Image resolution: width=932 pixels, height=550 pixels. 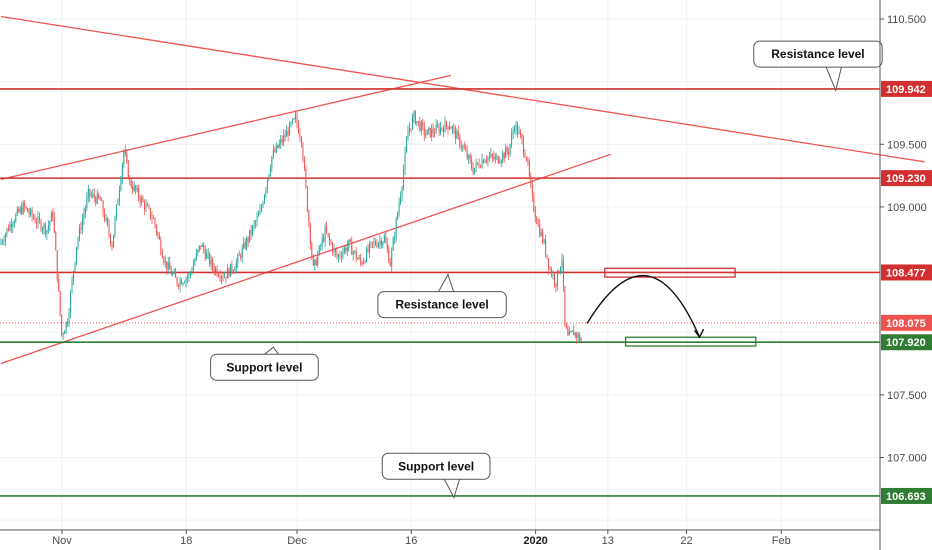 I want to click on price-badge-109.230-text: 109.230, so click(x=906, y=179).